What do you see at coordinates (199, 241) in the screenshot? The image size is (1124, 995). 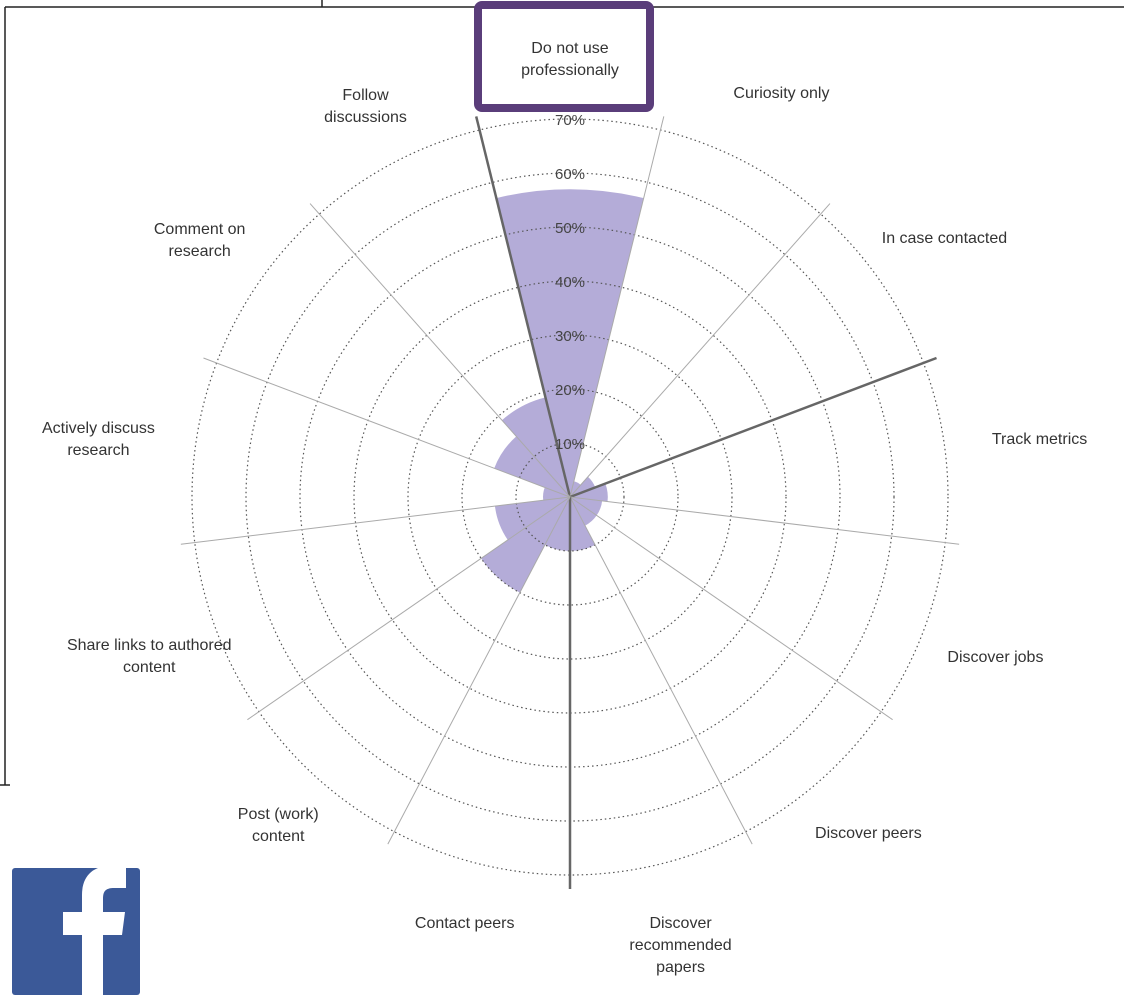 I see `category-label: Comment on research` at bounding box center [199, 241].